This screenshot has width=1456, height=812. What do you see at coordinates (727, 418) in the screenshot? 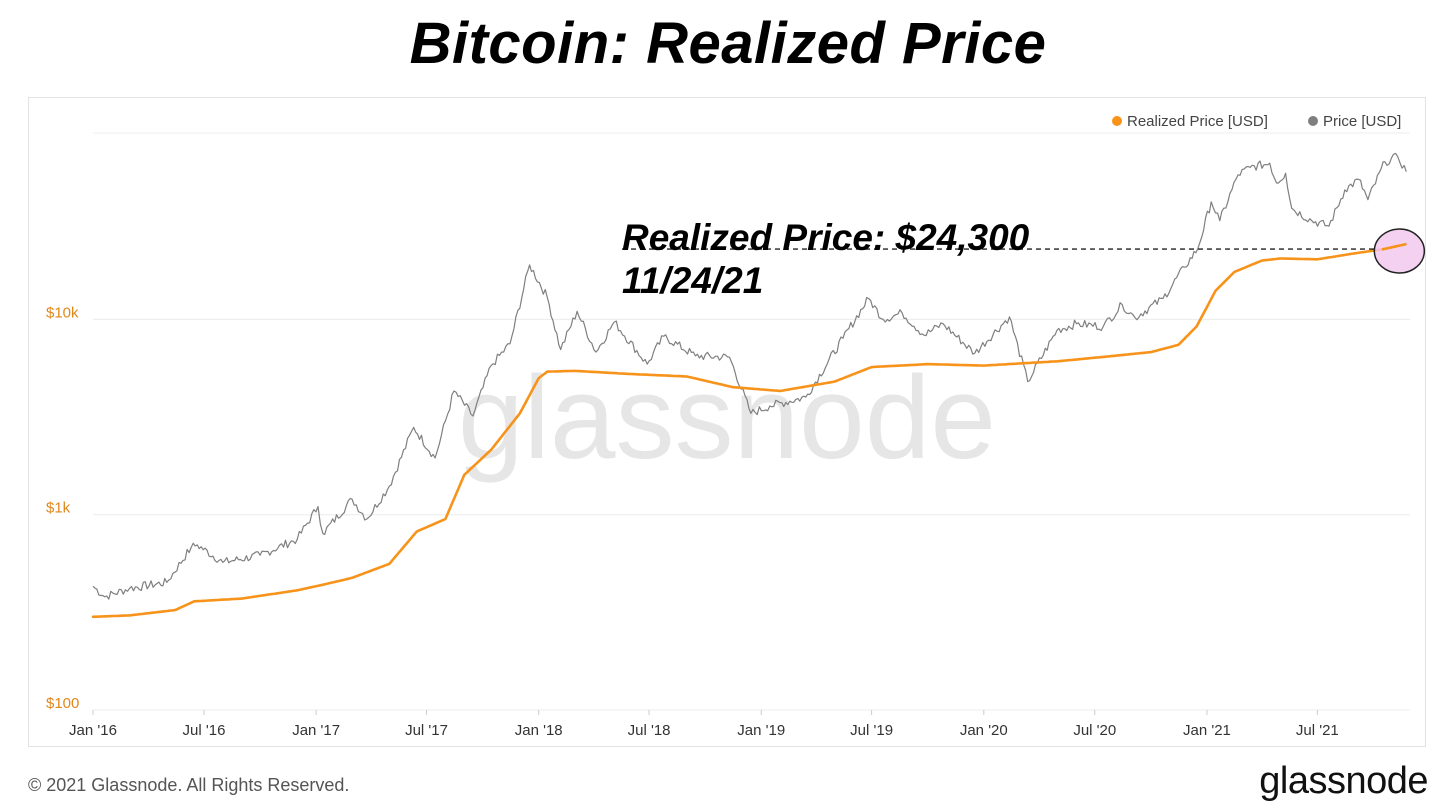
I see `watermark: glassnode` at bounding box center [727, 418].